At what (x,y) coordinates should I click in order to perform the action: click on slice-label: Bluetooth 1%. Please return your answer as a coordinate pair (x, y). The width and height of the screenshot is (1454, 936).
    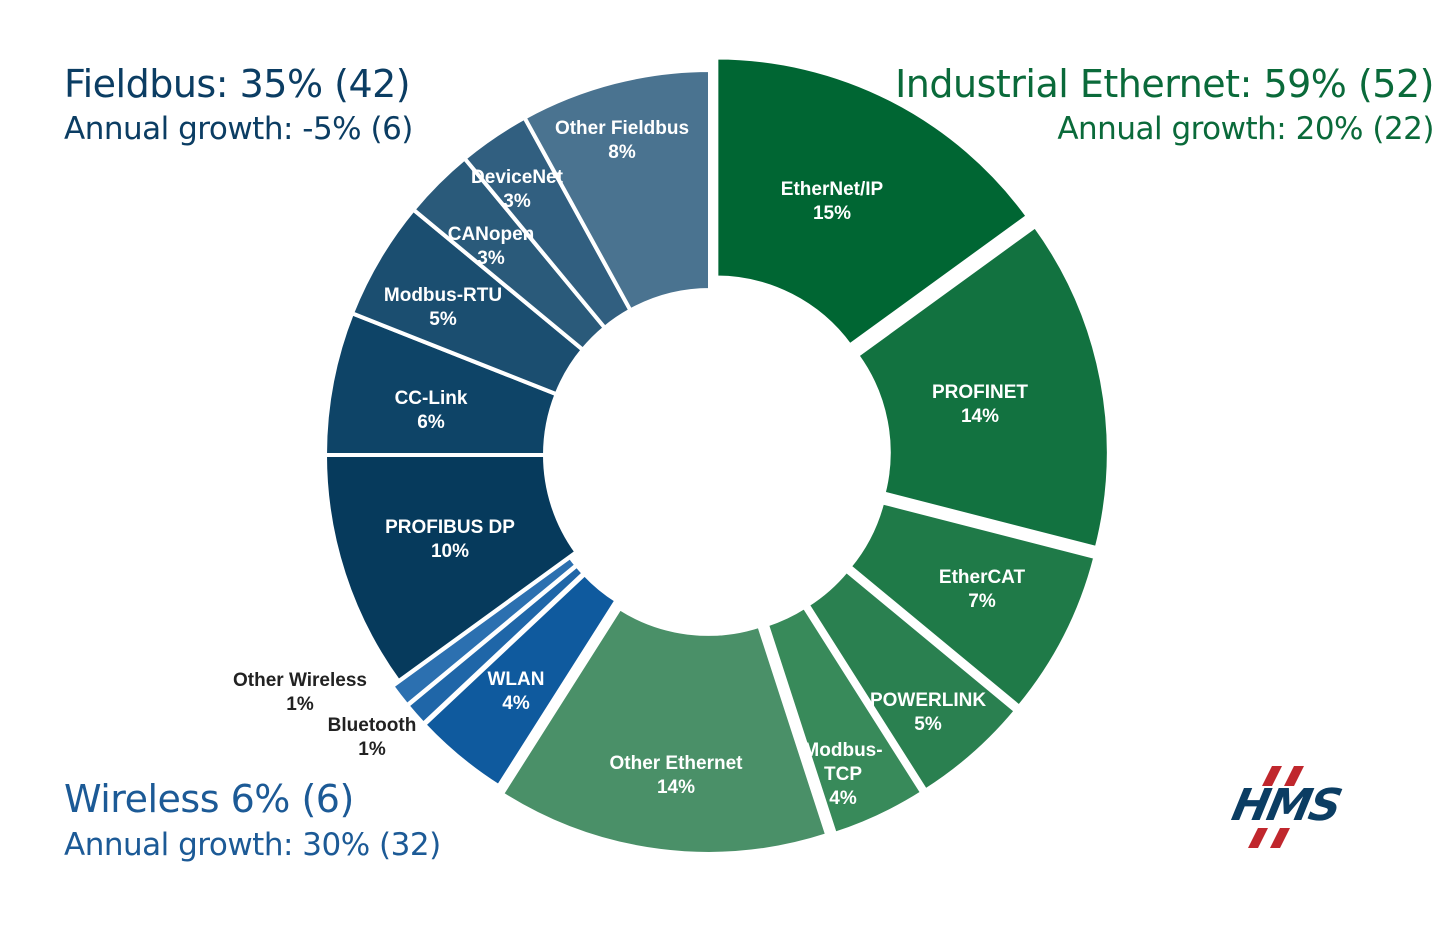
    Looking at the image, I should click on (372, 737).